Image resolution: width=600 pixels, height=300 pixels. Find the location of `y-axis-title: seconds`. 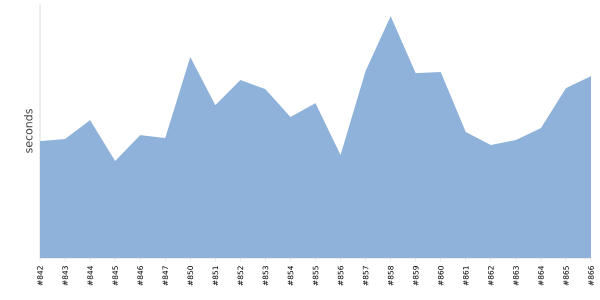

y-axis-title: seconds is located at coordinates (28, 131).